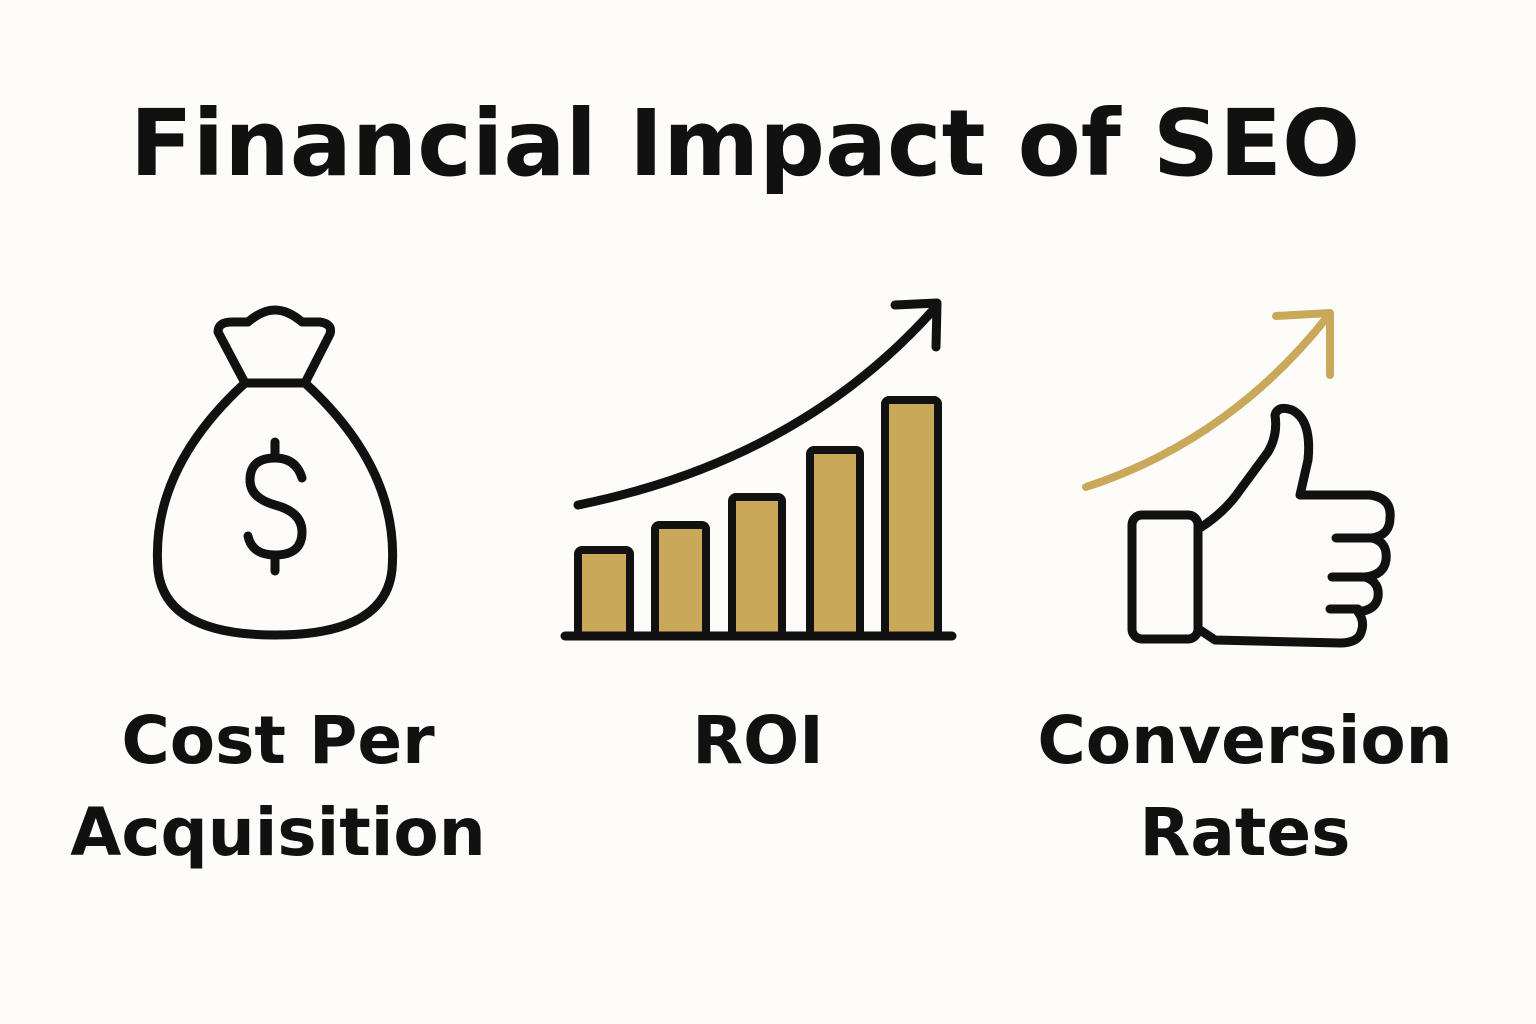 This screenshot has height=1024, width=1536. I want to click on roi-chart-icon, so click(758, 469).